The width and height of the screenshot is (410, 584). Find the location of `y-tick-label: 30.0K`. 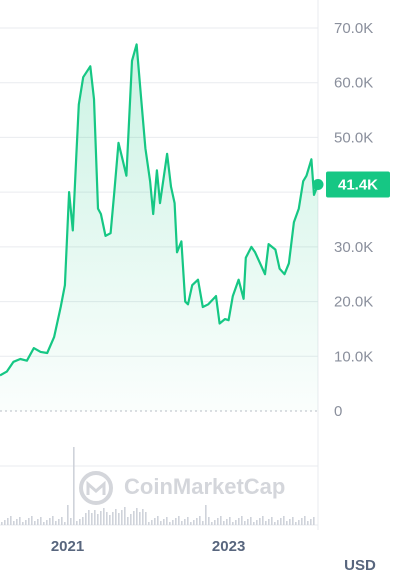

y-tick-label: 30.0K is located at coordinates (353, 247).